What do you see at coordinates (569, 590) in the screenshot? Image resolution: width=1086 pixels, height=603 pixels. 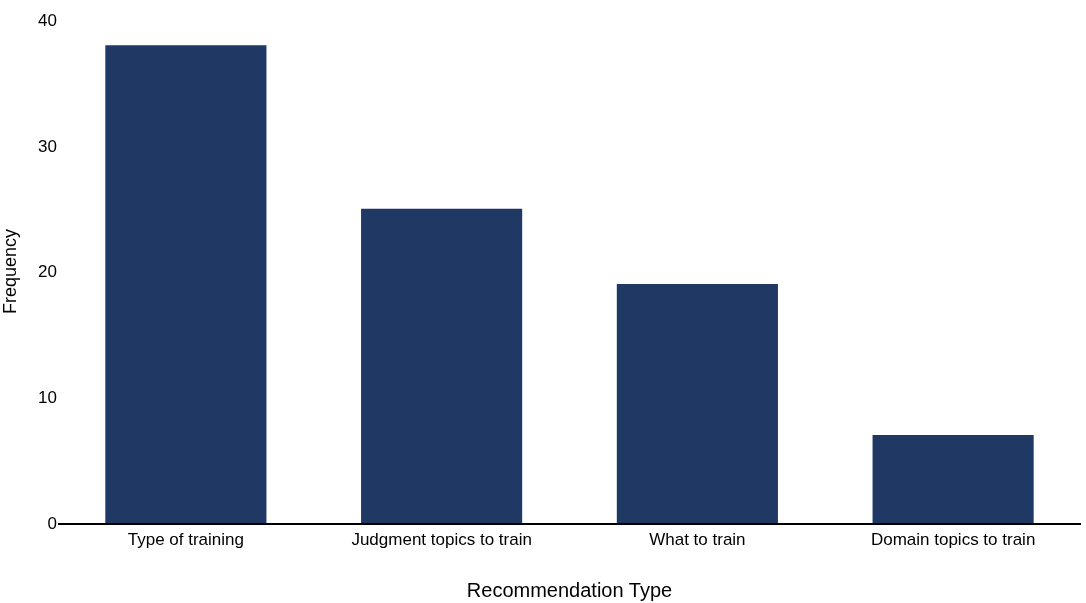 I see `x-axis-title: Recommendation Type` at bounding box center [569, 590].